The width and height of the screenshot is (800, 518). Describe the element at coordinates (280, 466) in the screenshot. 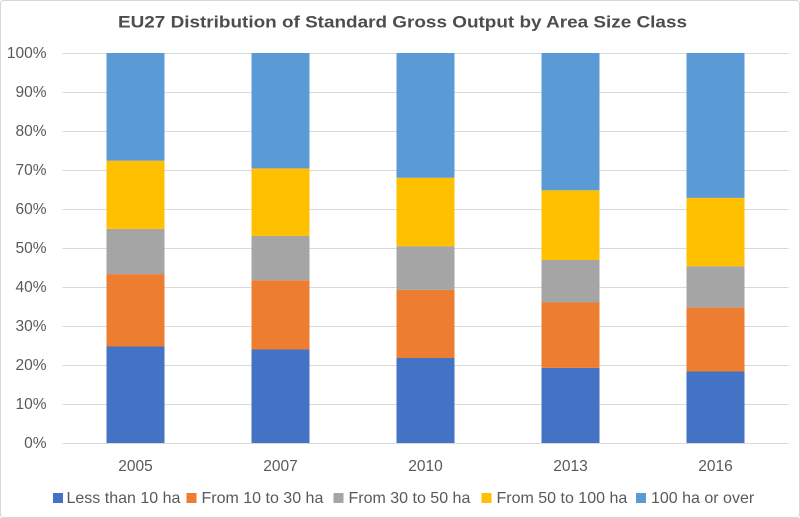

I see `svg-text: 2007` at that location.